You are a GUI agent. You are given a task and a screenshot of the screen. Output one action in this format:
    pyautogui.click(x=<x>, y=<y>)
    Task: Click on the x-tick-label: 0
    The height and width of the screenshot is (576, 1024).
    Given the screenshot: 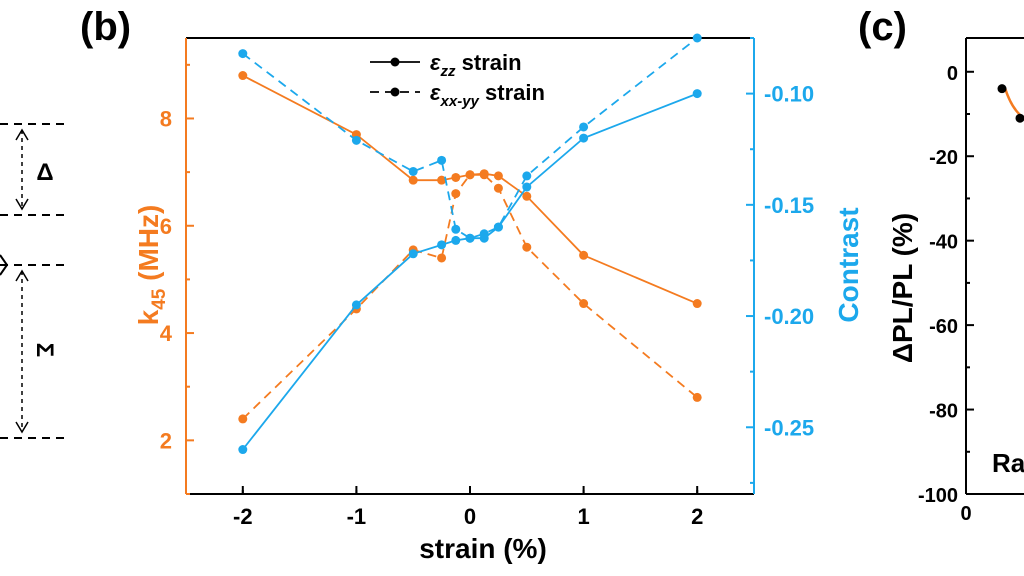 What is the action you would take?
    pyautogui.click(x=470, y=516)
    